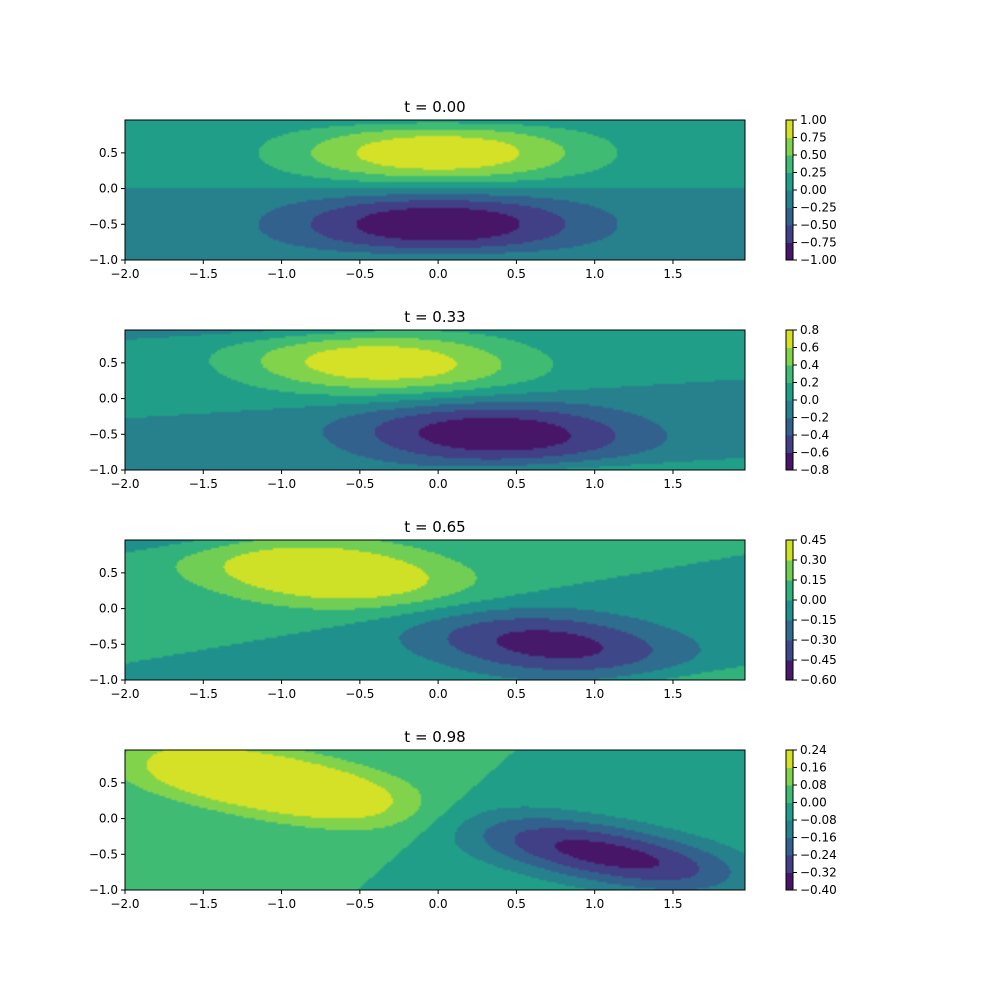  What do you see at coordinates (818, 855) in the screenshot?
I see `colorbar-tick-label: −0.24` at bounding box center [818, 855].